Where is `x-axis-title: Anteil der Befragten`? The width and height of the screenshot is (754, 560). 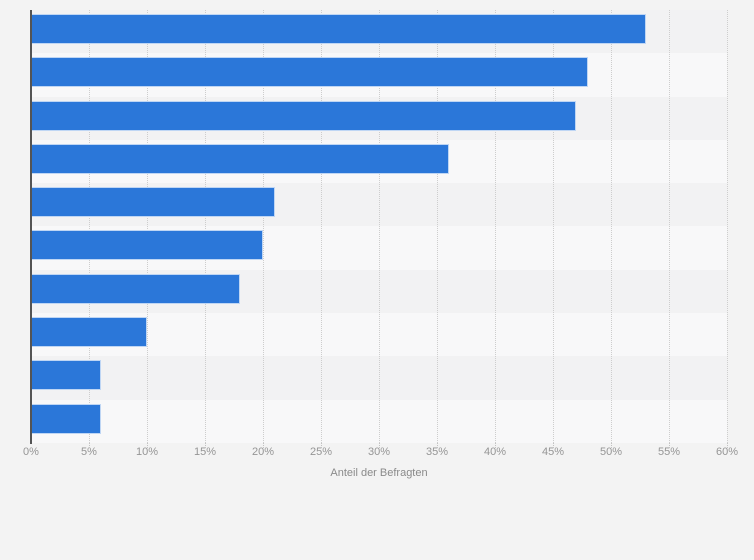 x-axis-title: Anteil der Befragten is located at coordinates (379, 473).